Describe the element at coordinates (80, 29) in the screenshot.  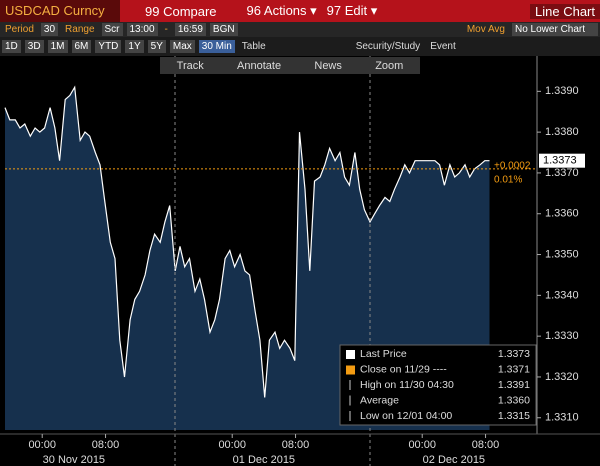
I see `range-label: Range` at that location.